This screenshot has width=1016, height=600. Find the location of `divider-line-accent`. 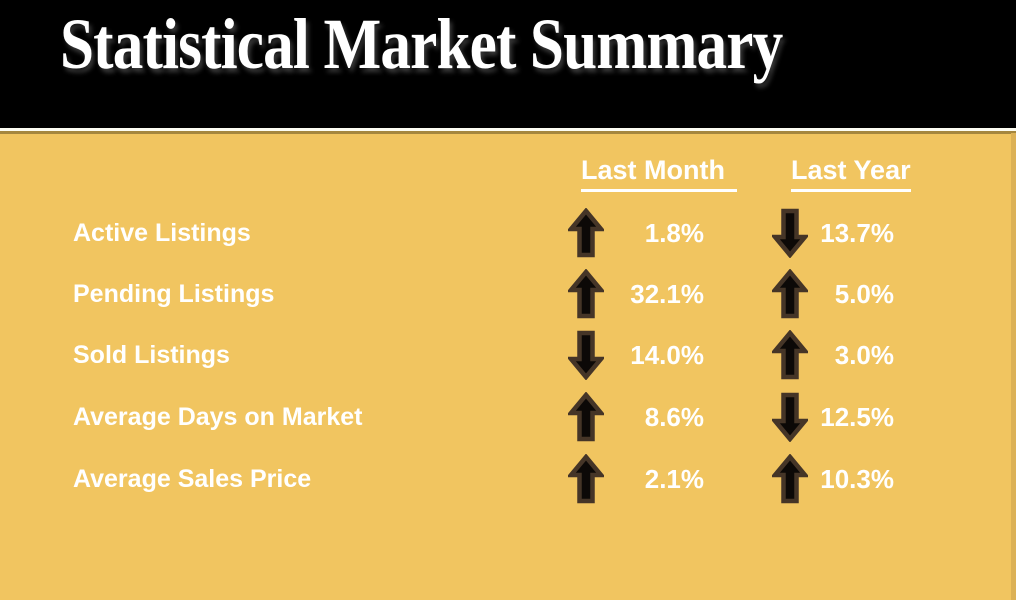

divider-line-accent is located at coordinates (508, 132).